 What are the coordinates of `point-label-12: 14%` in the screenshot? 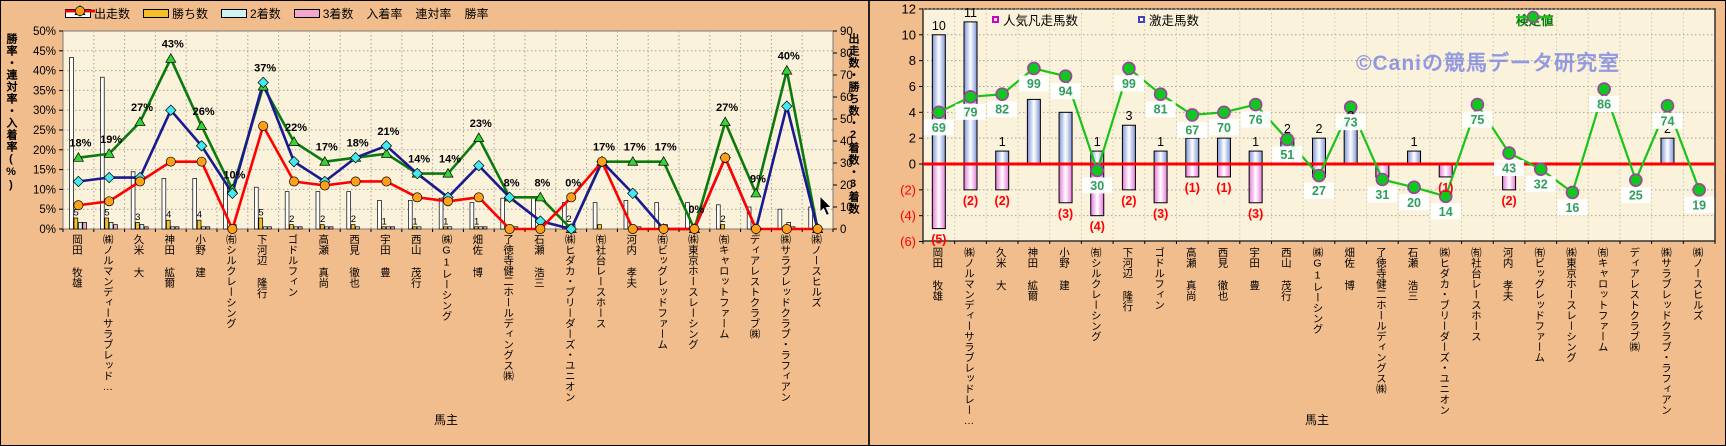 It's located at (450, 160).